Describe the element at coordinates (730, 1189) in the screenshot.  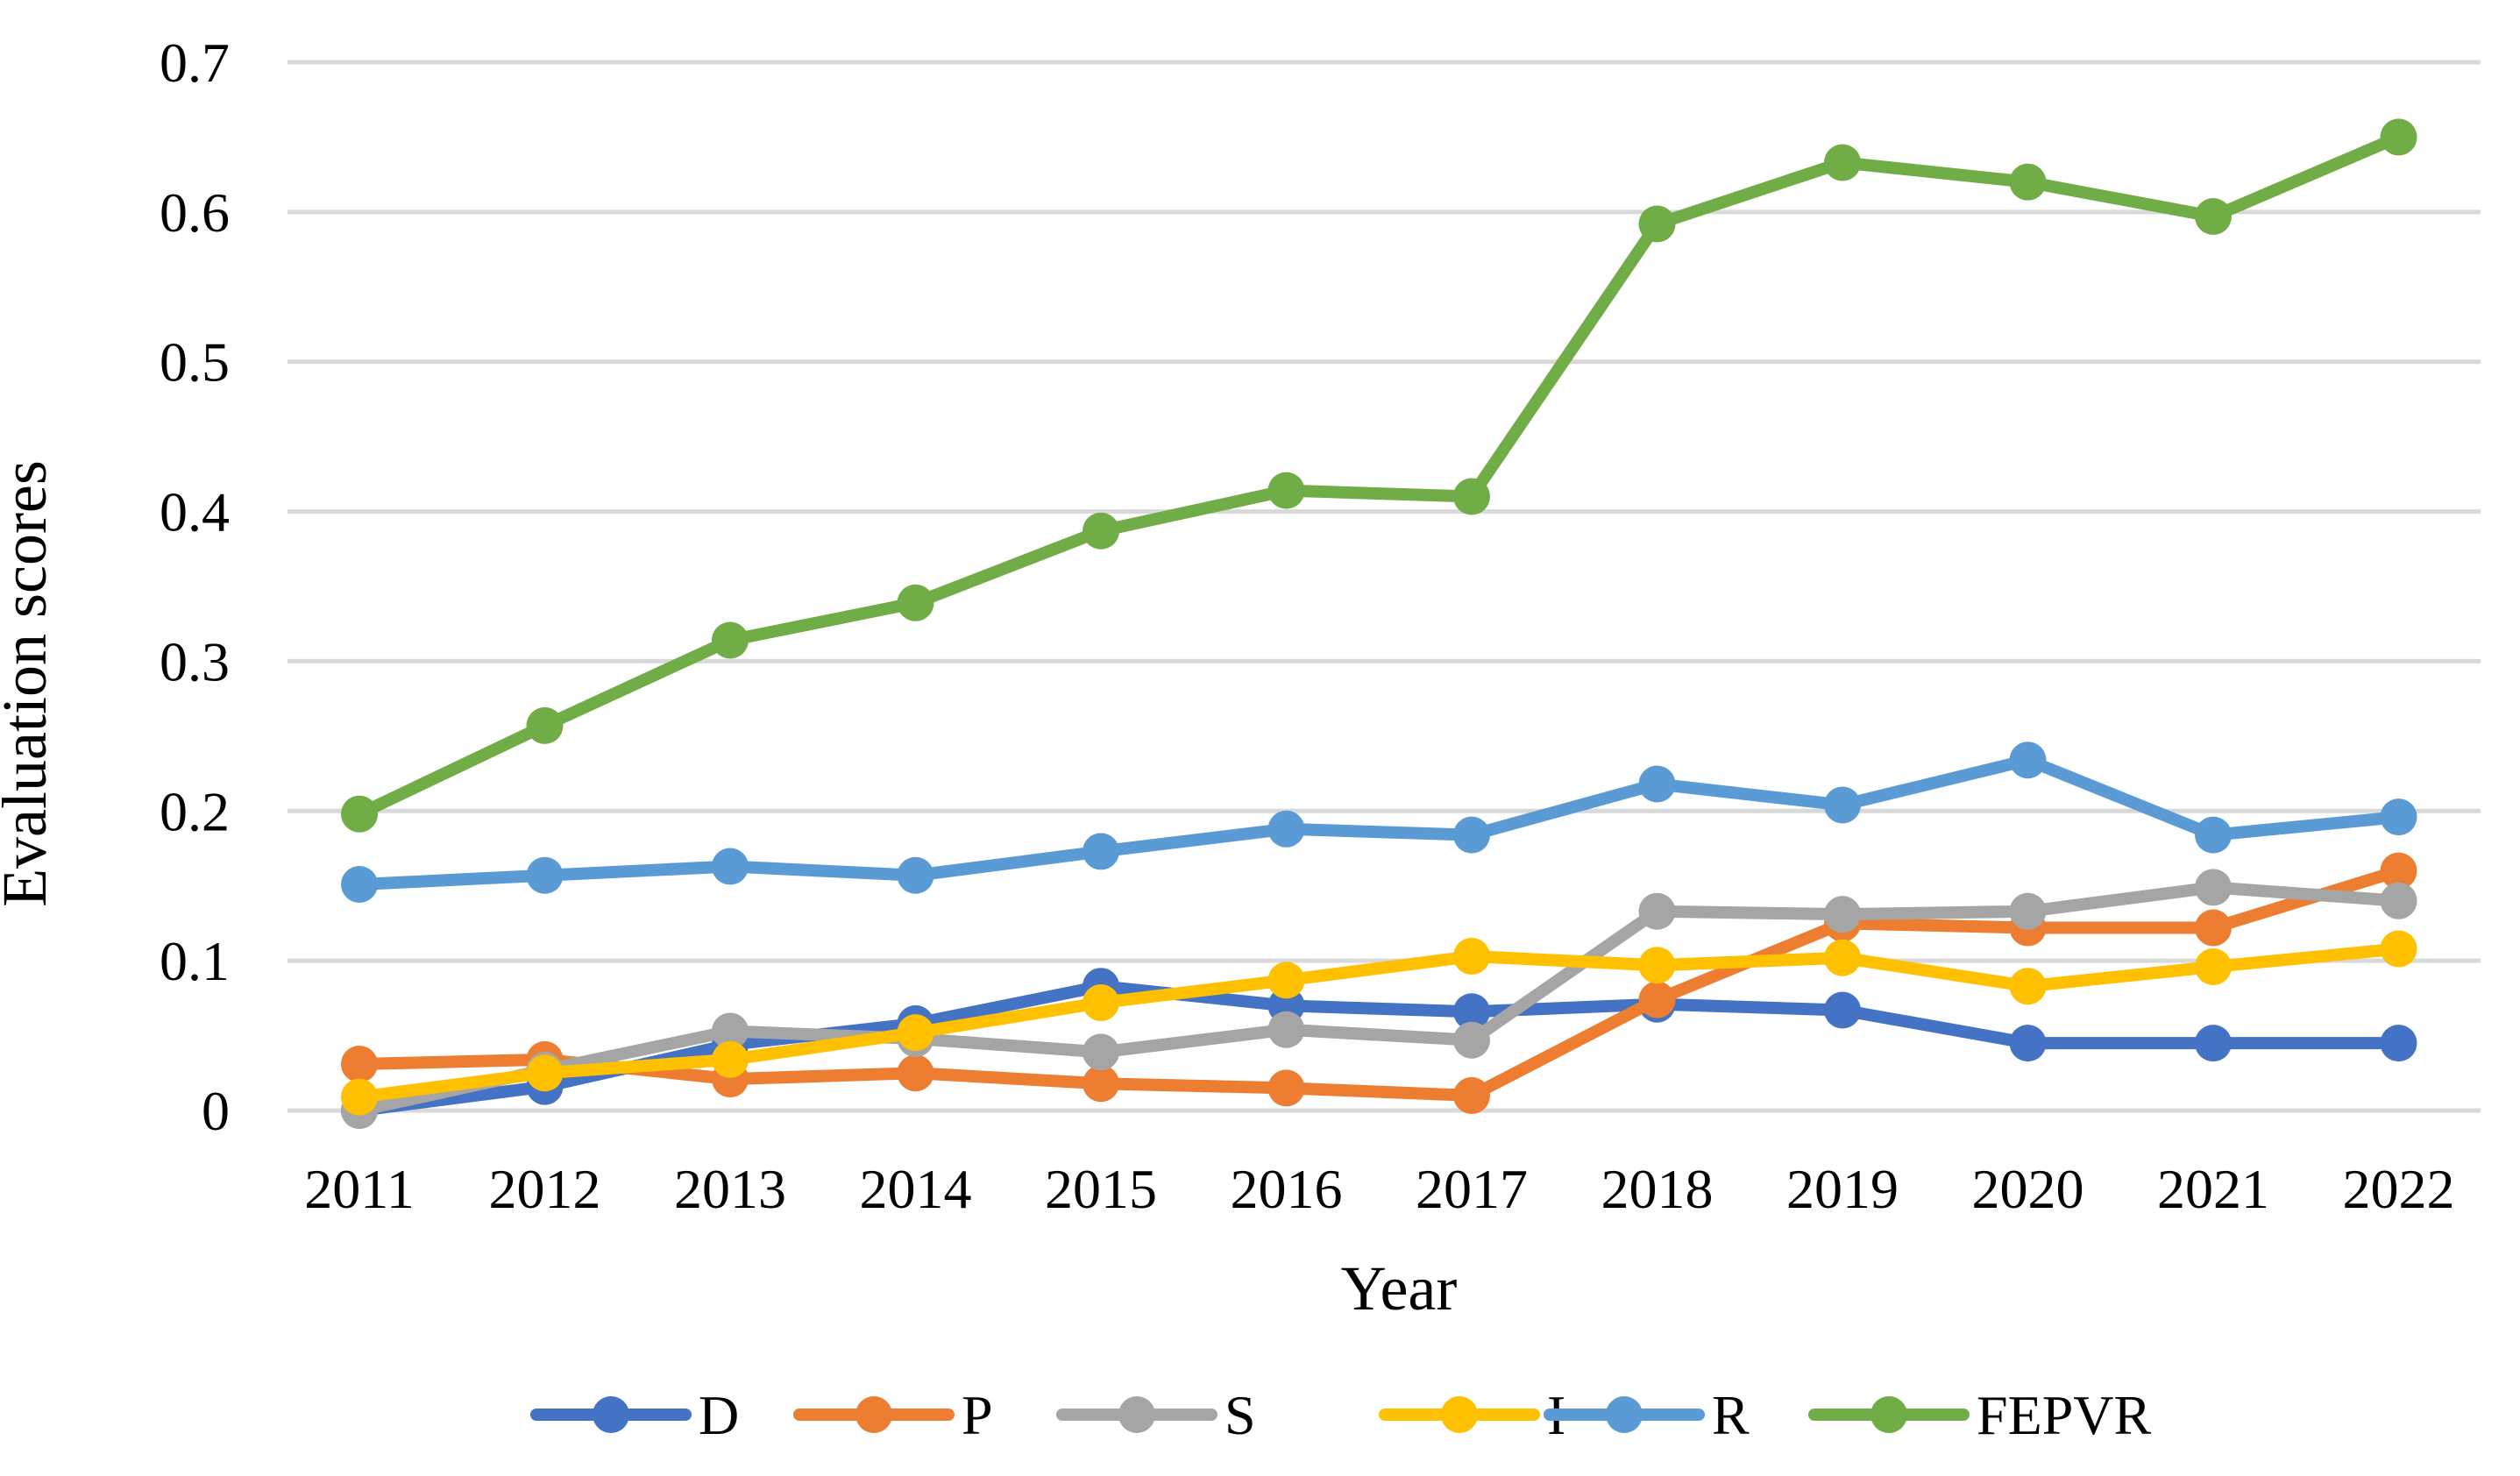
I see `x-tick-label: 2013` at that location.